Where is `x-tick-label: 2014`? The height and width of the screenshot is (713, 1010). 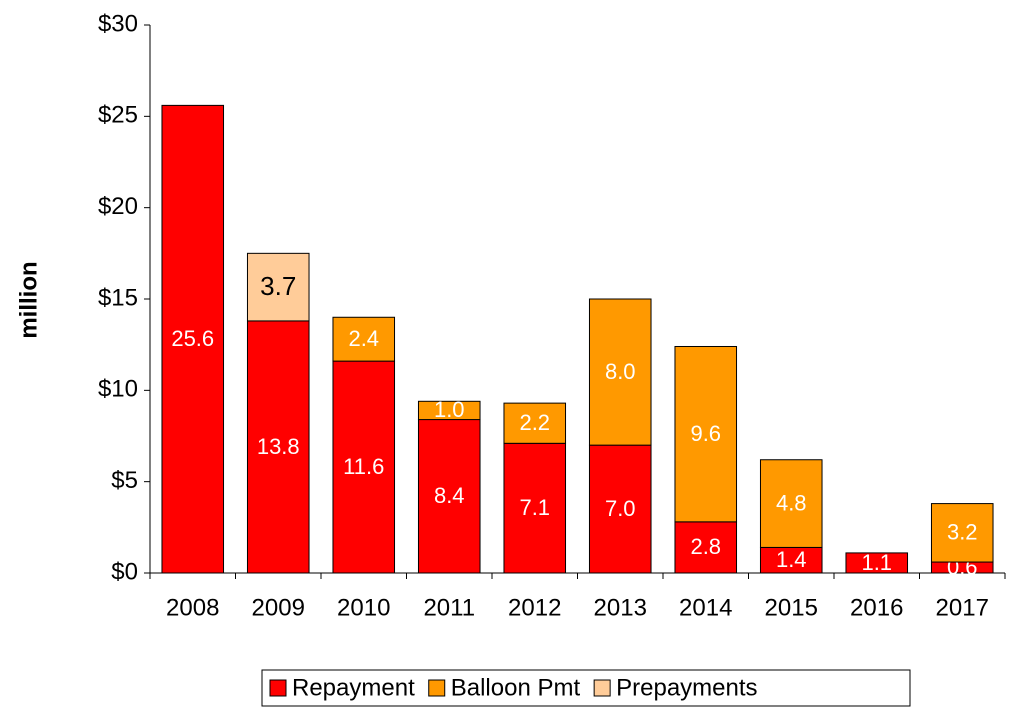
x-tick-label: 2014 is located at coordinates (705, 607).